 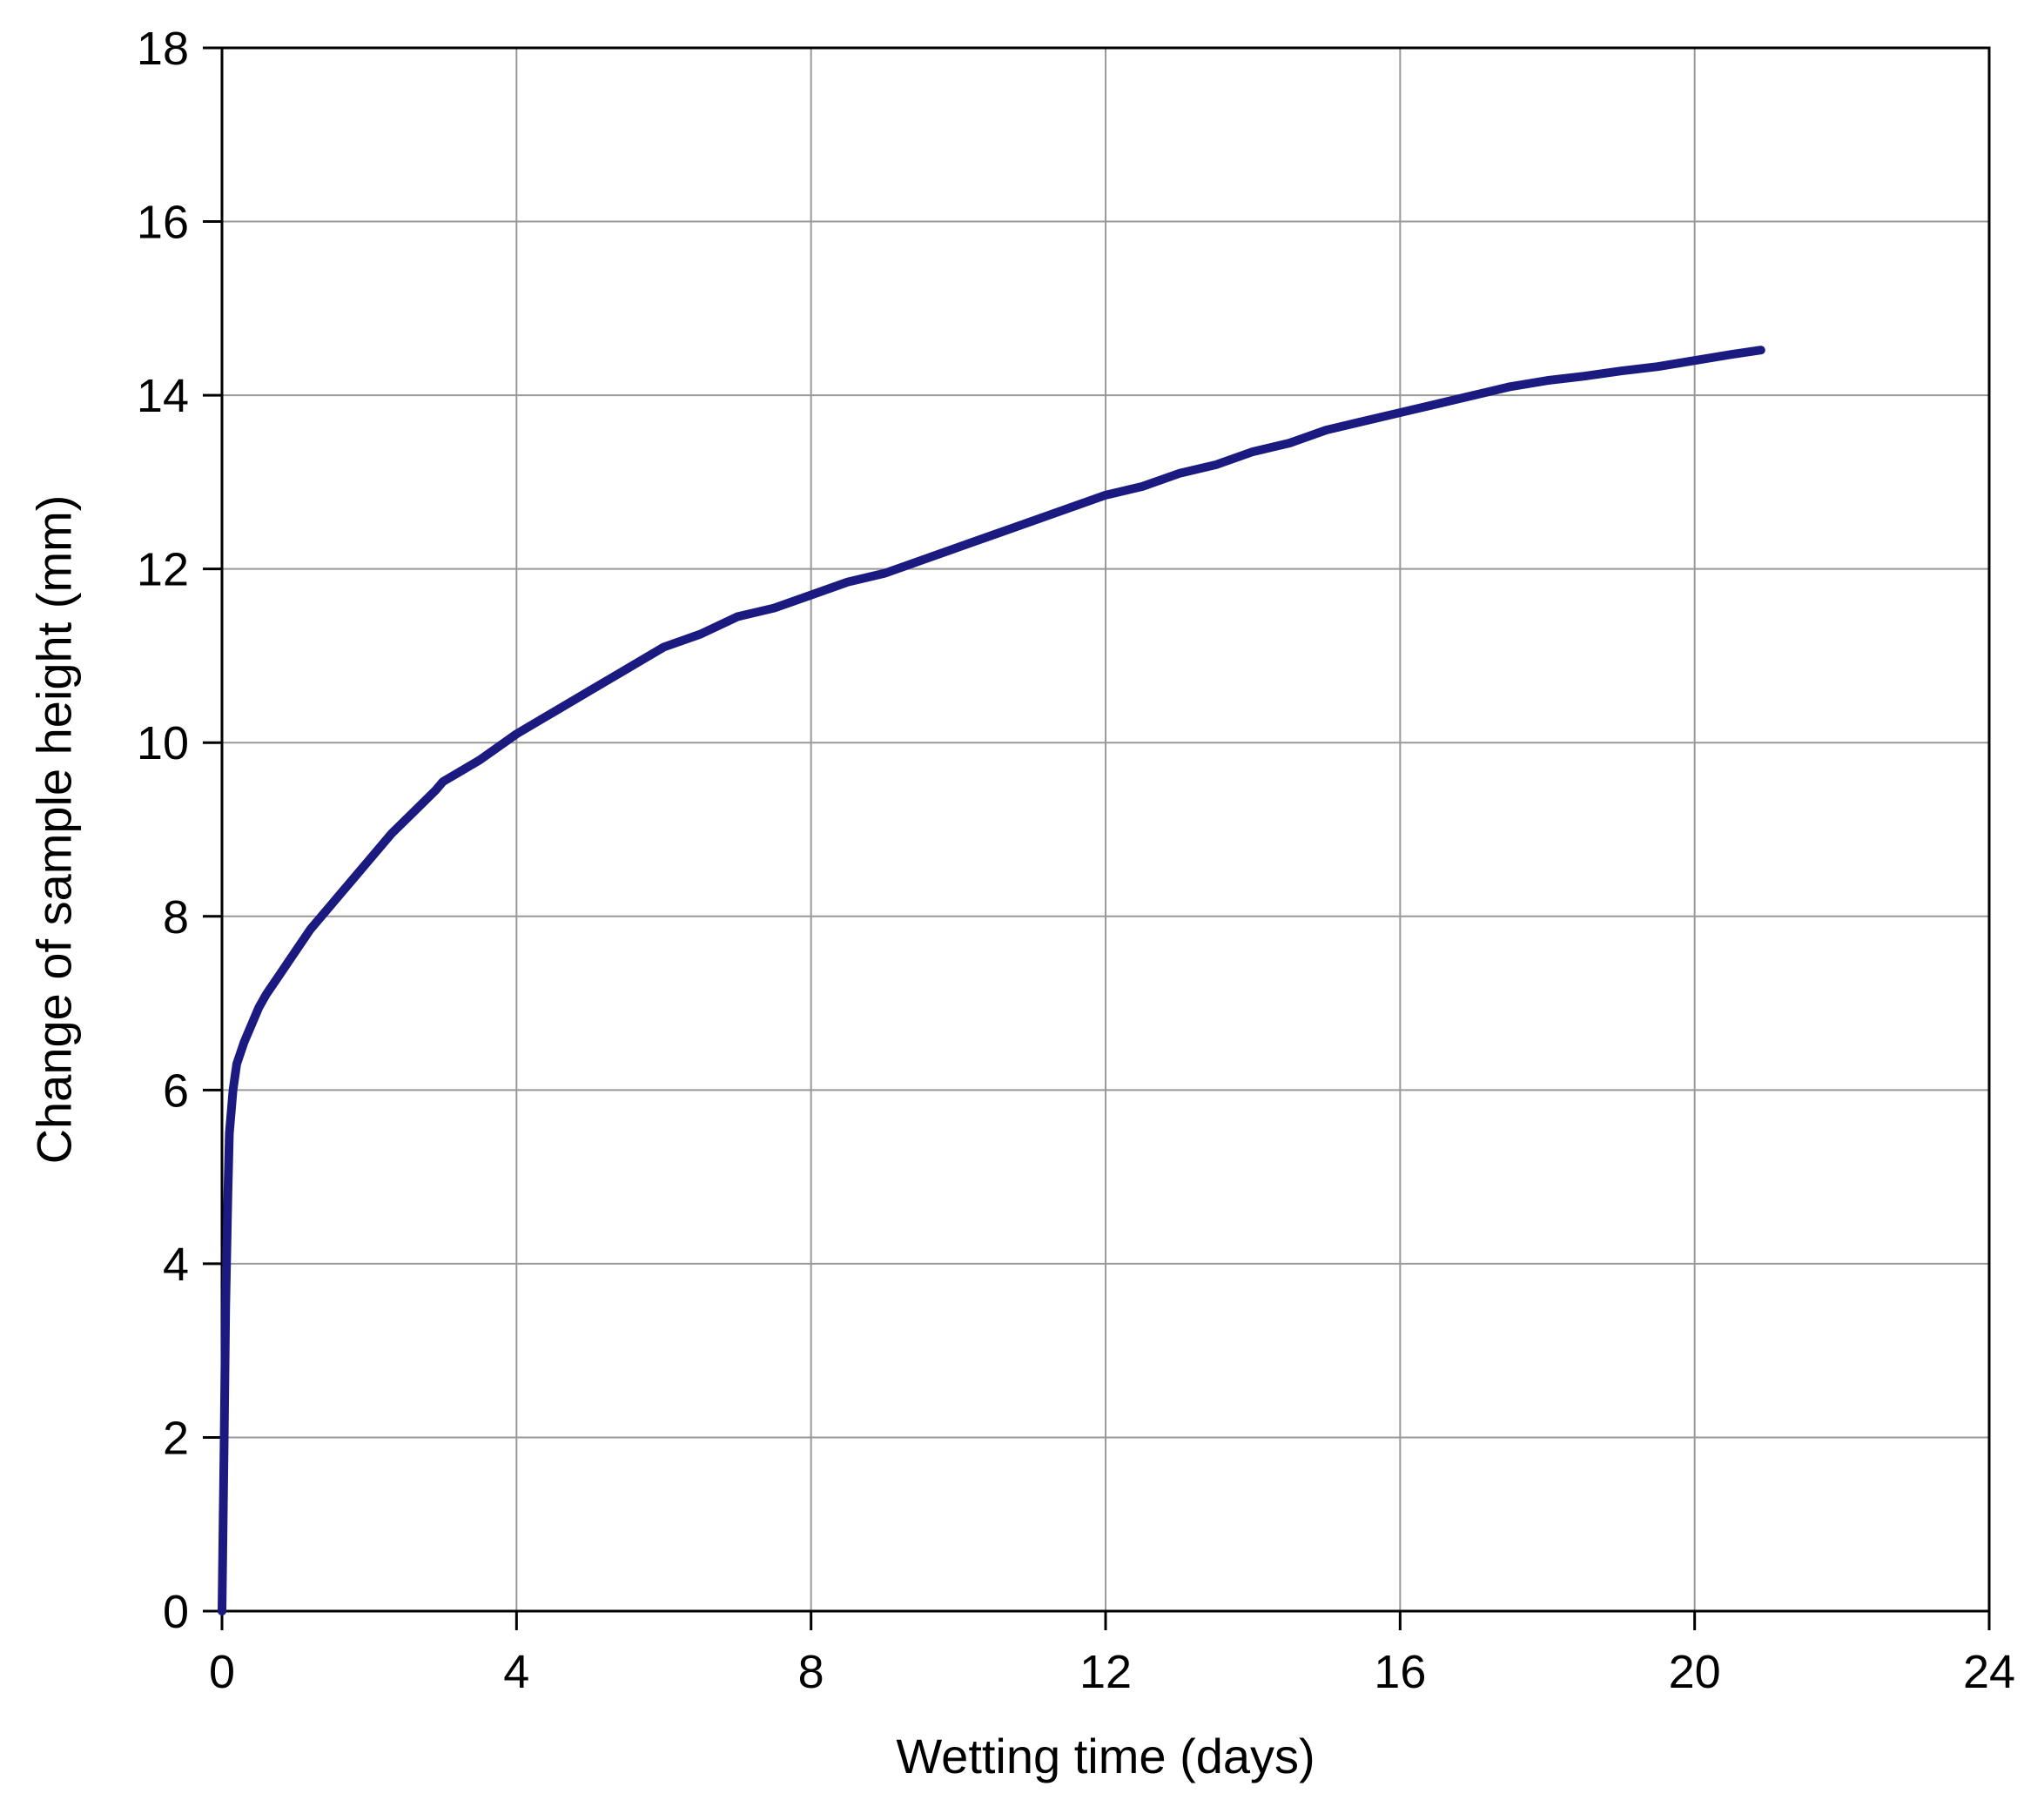 What do you see at coordinates (1105, 1756) in the screenshot?
I see `x-axis-title: Wetting time (days)` at bounding box center [1105, 1756].